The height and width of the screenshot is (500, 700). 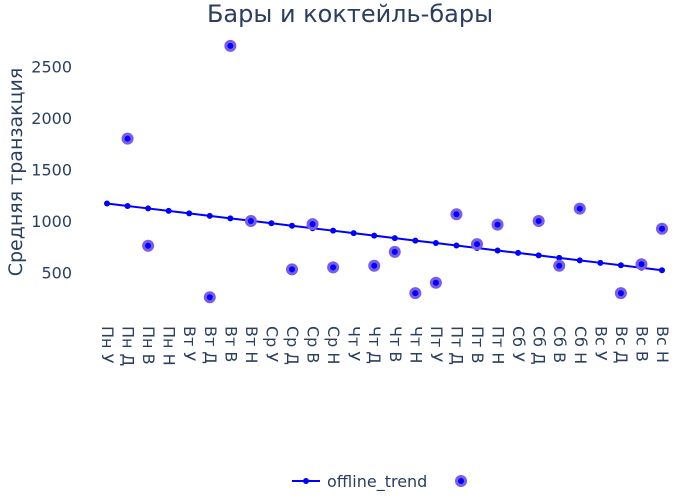 I want to click on x-tick-label: Пт В, so click(x=477, y=344).